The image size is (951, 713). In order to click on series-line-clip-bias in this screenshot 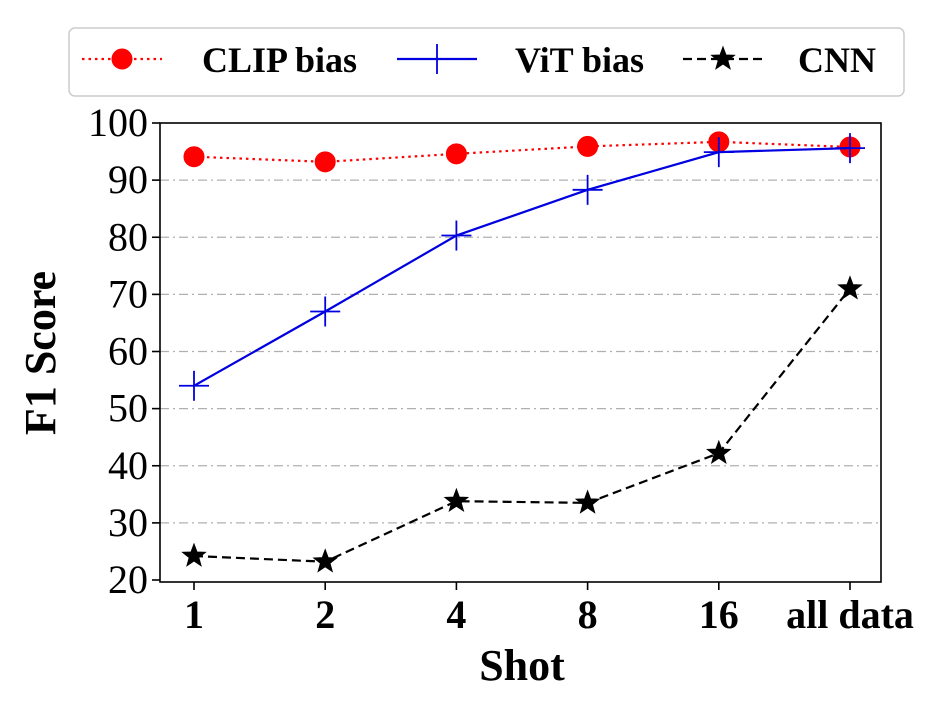, I will do `click(522, 151)`.